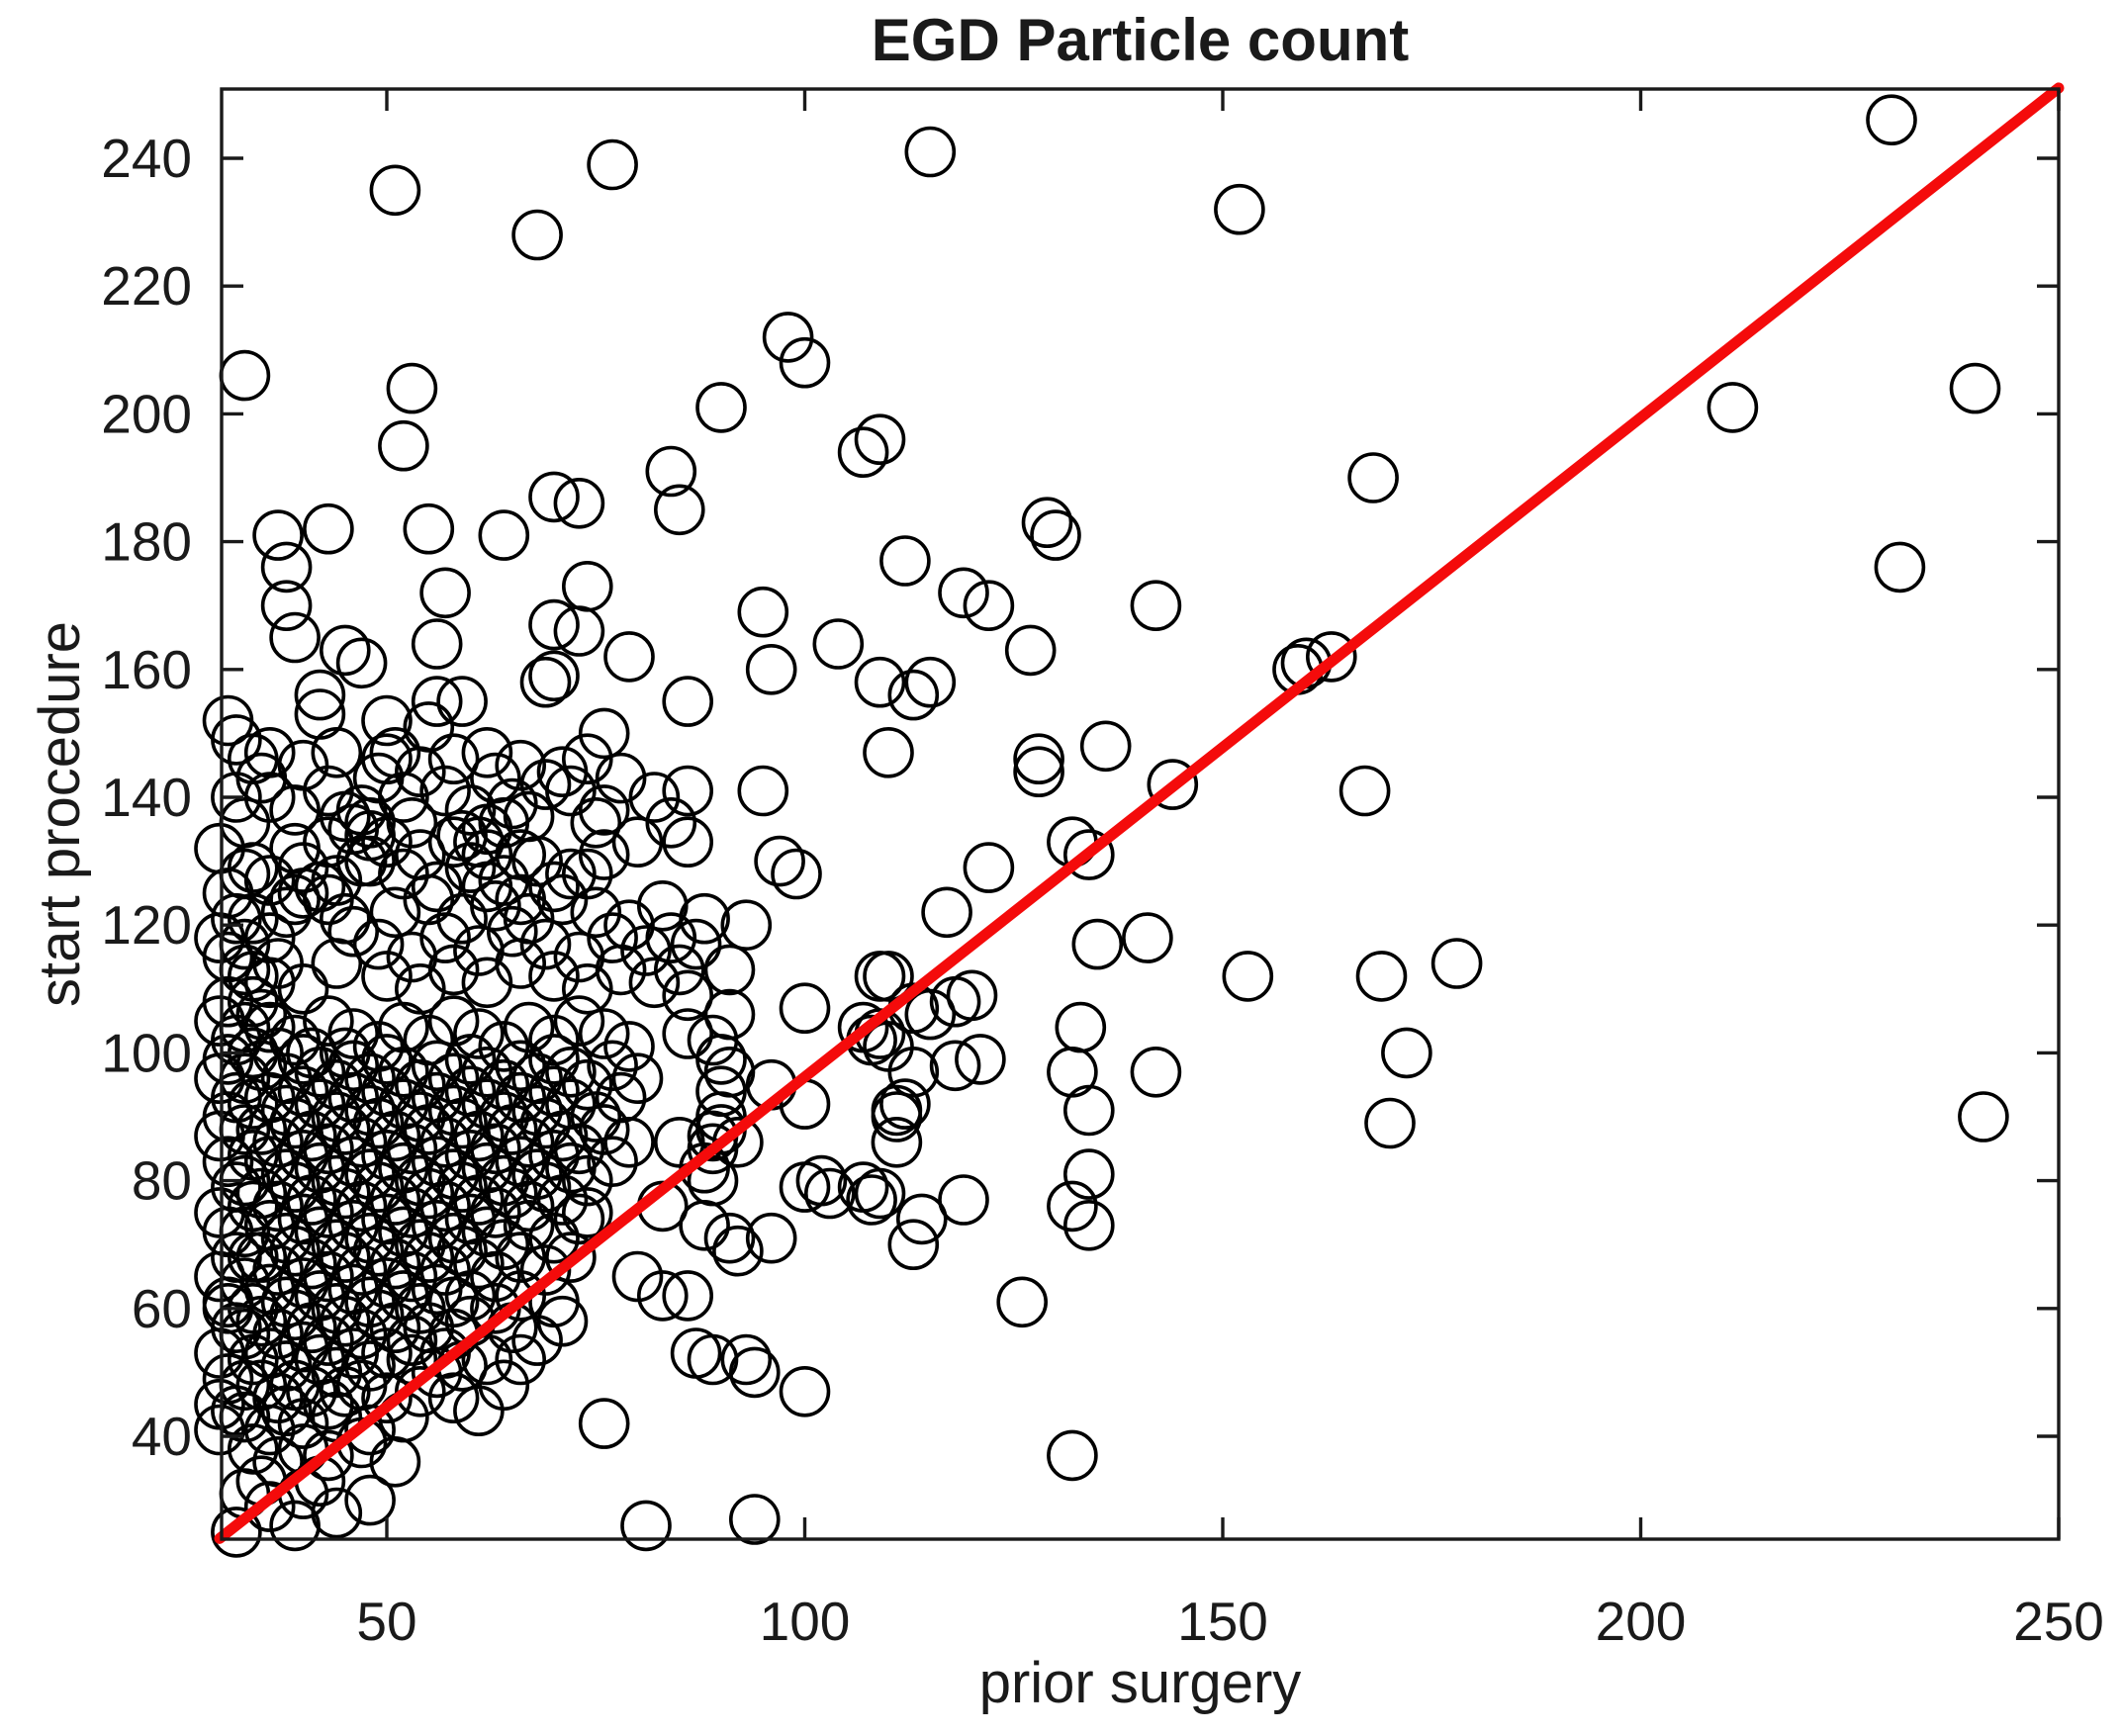 This screenshot has height=1736, width=2122. What do you see at coordinates (146, 413) in the screenshot?
I see `y-tick-label: 200` at bounding box center [146, 413].